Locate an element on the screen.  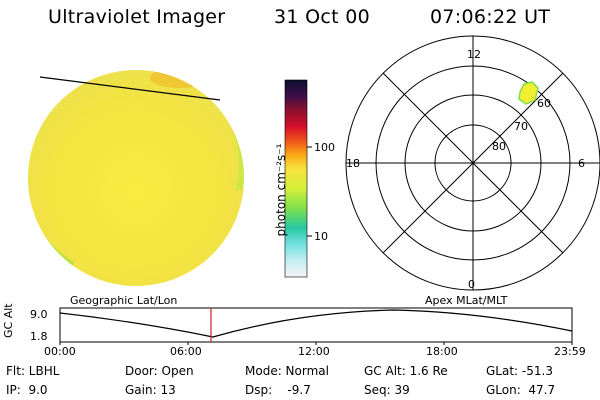
timeline-tick-1800: 18:00 is located at coordinates (442, 351).